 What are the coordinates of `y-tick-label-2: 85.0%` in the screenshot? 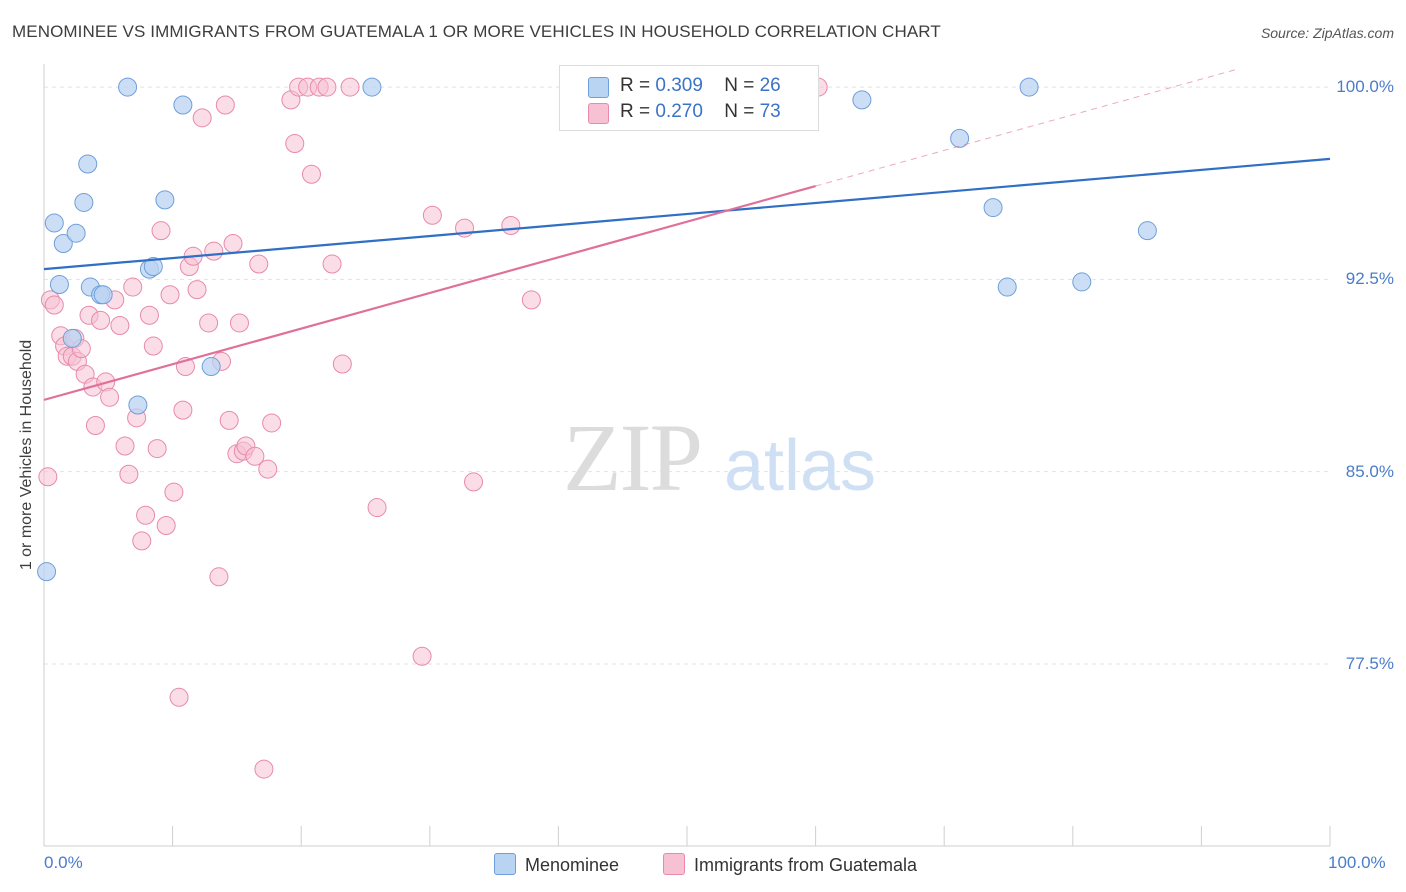 It's located at (1369, 471).